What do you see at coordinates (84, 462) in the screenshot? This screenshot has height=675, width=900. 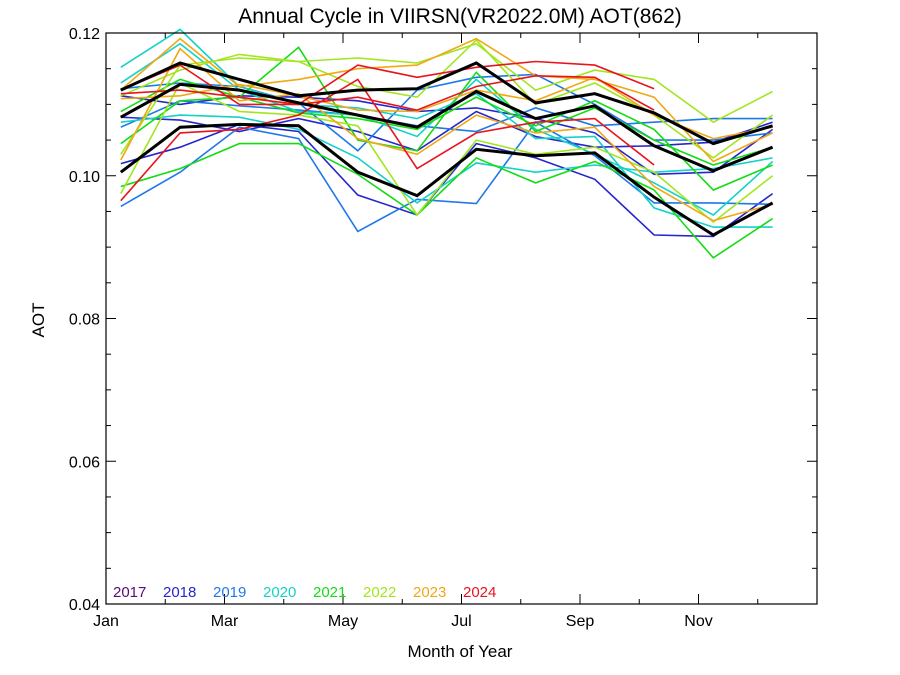 I see `y-tick-label: 0.06` at bounding box center [84, 462].